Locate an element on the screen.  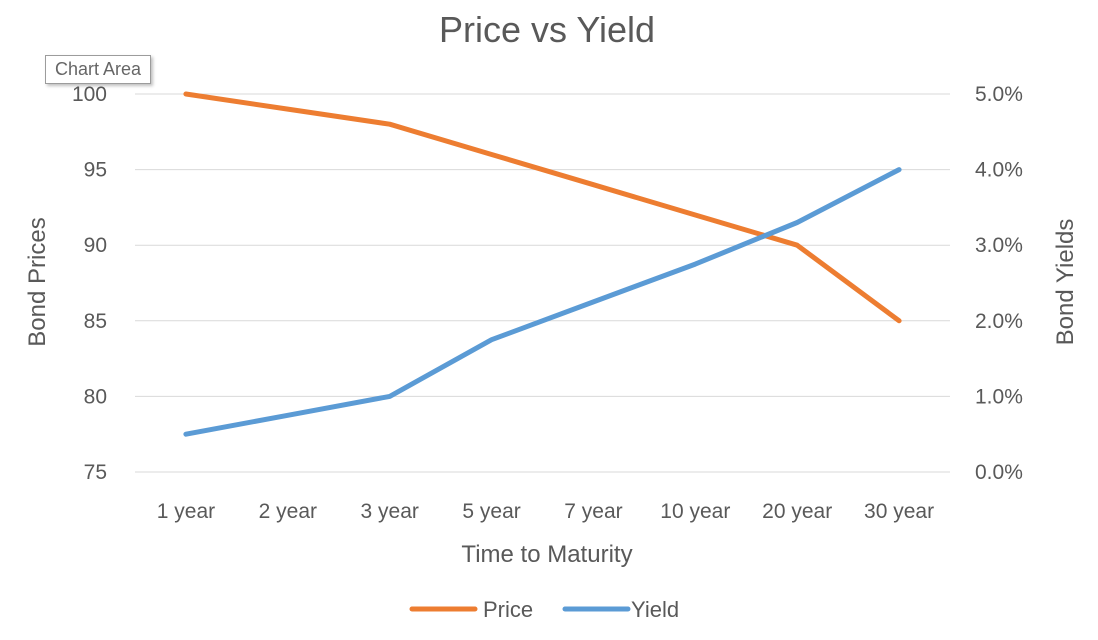
y-axis-title: Bond Prices is located at coordinates (37, 281).